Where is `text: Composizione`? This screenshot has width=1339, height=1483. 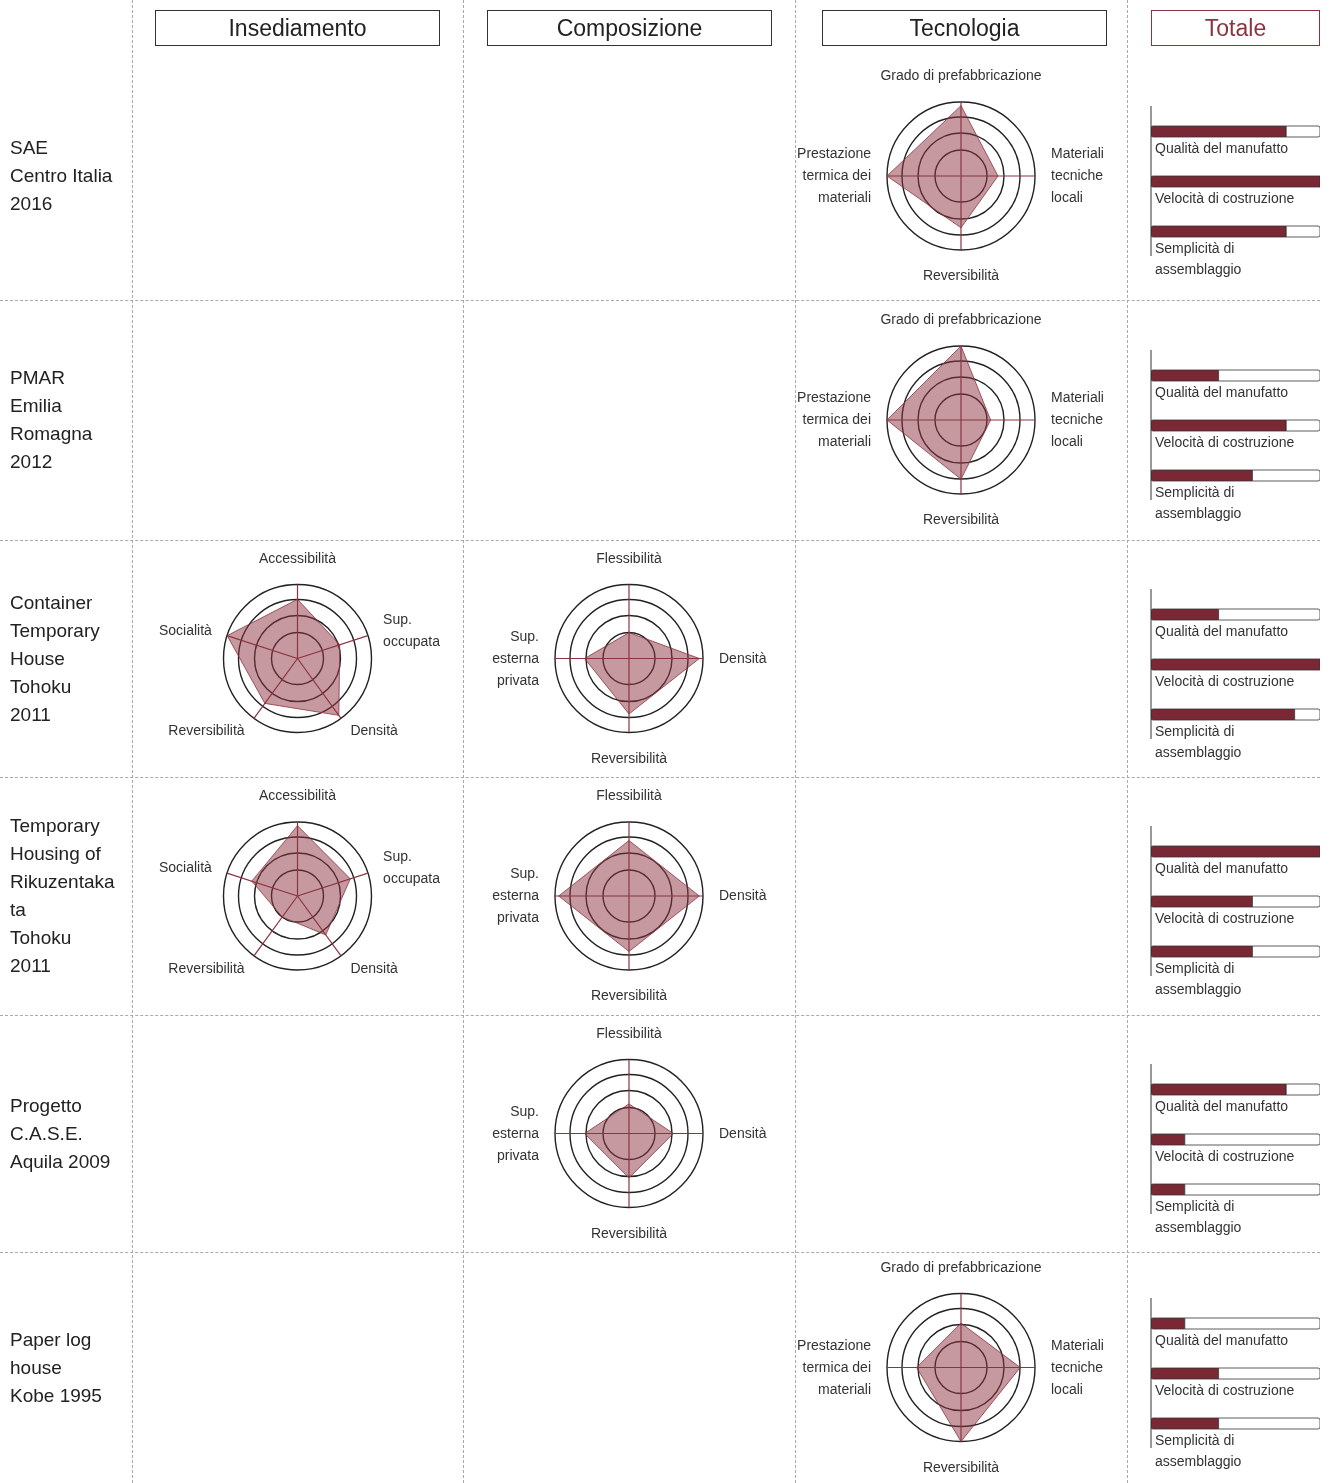
text: Composizione is located at coordinates (629, 28).